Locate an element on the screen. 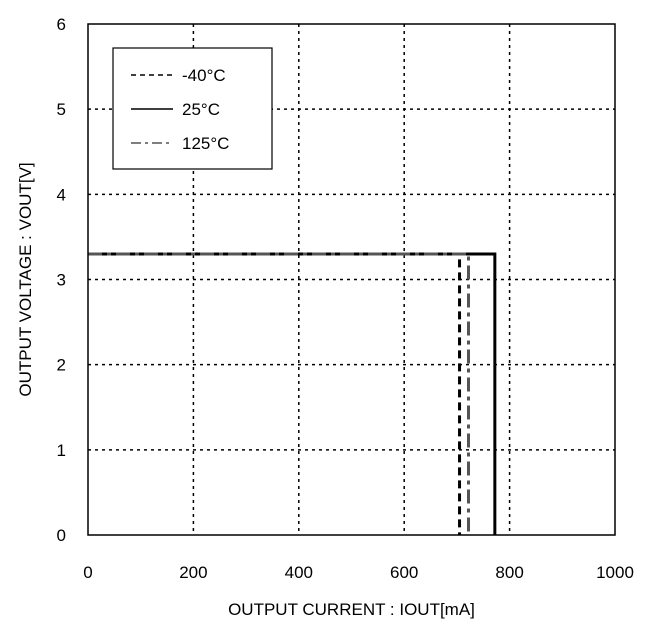 The image size is (657, 630). y-axis-title: OUTPUT VOLTAGE : VOUT[V] is located at coordinates (25, 279).